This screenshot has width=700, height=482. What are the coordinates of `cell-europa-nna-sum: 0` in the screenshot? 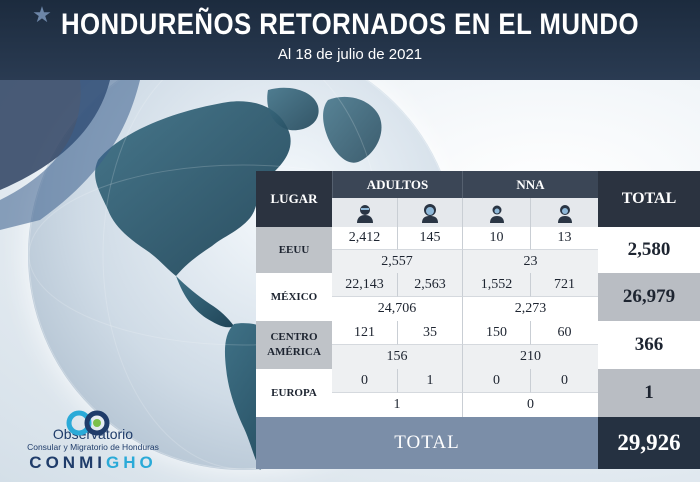 It's located at (530, 405).